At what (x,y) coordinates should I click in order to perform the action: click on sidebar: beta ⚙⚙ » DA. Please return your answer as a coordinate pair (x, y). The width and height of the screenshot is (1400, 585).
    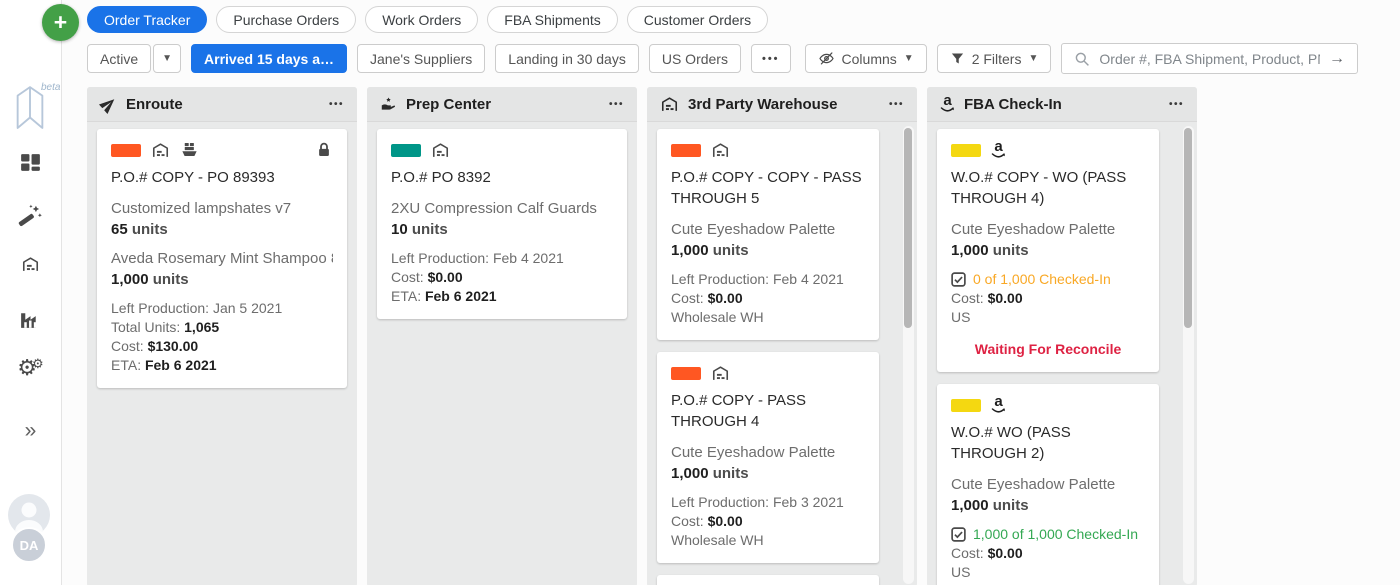
    Looking at the image, I should click on (31, 292).